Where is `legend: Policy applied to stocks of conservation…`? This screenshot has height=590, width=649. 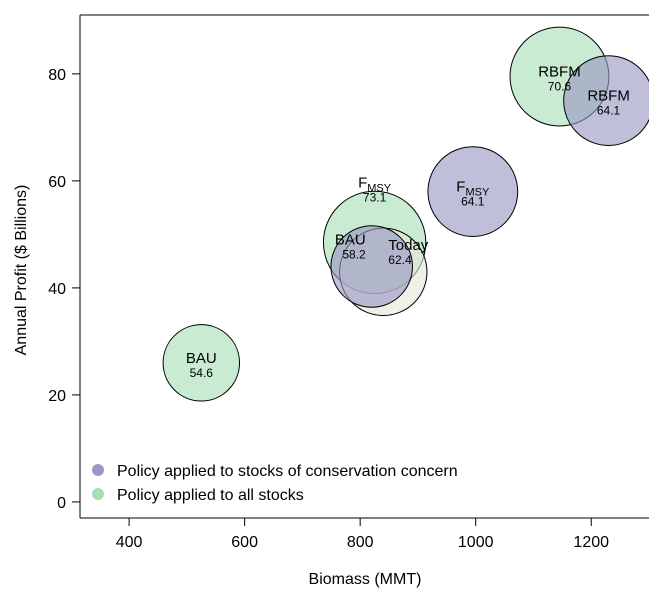 legend: Policy applied to stocks of conservation… is located at coordinates (275, 483).